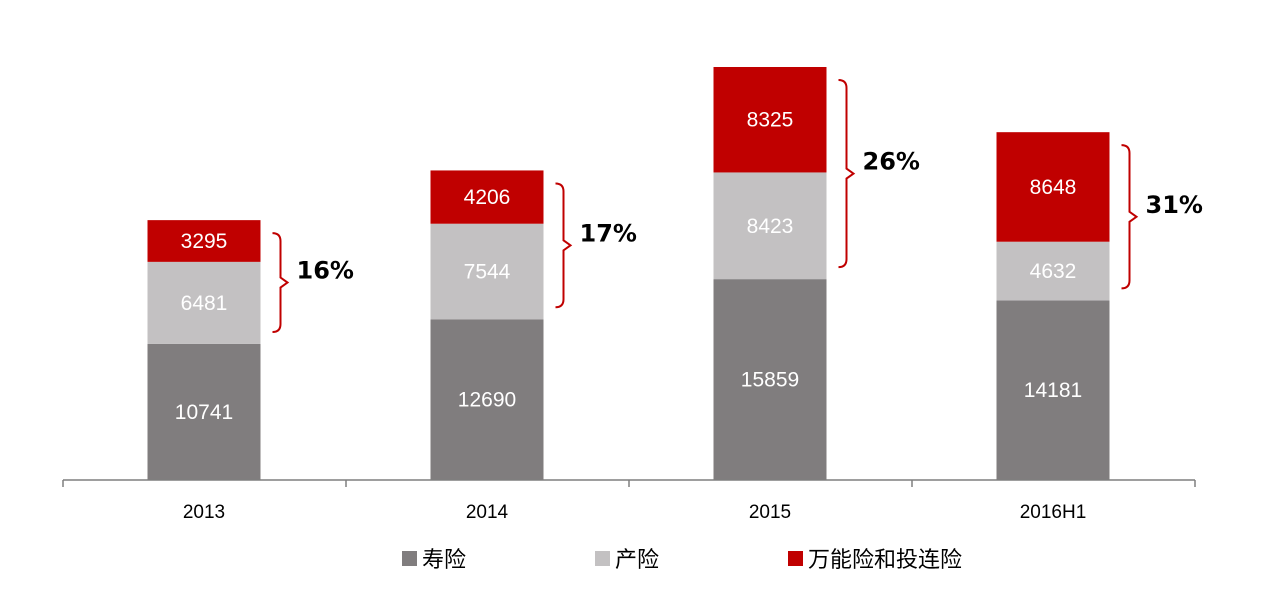 The height and width of the screenshot is (609, 1280). Describe the element at coordinates (891, 162) in the screenshot. I see `share-percent-label: 26%` at that location.